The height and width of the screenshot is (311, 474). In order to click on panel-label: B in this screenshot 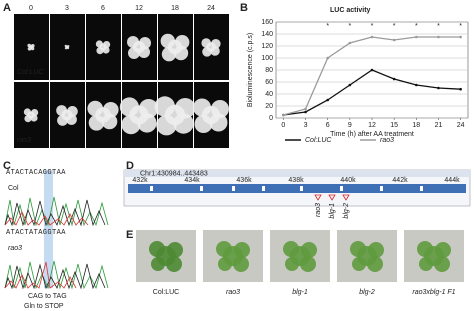, I will do `click(244, 8)`.